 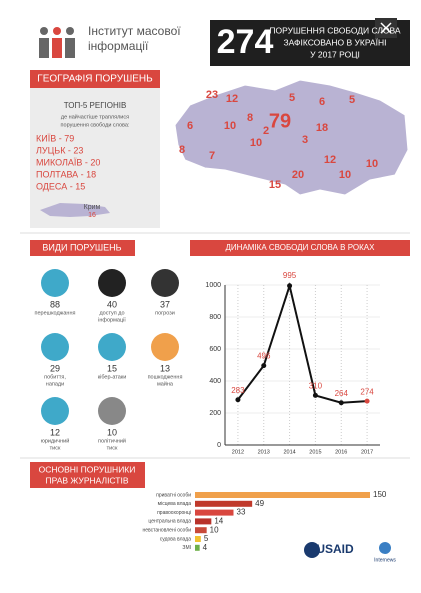 I want to click on top-subtitle: порушення свободи слова:, so click(x=95, y=125).